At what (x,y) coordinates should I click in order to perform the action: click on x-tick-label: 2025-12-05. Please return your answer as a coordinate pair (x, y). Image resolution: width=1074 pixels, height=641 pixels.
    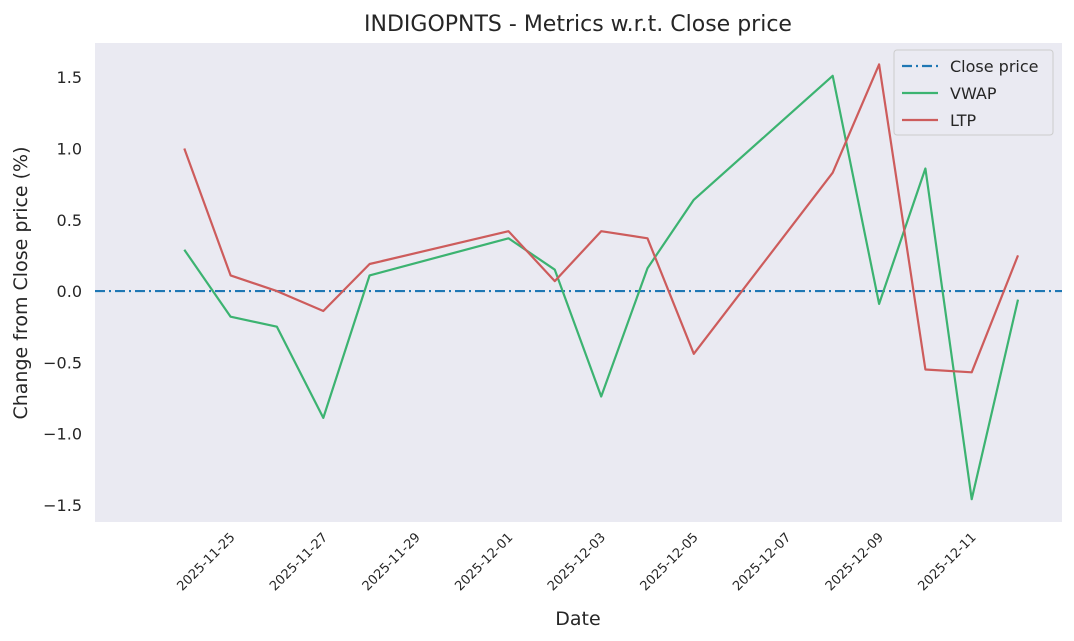
    Looking at the image, I should click on (670, 562).